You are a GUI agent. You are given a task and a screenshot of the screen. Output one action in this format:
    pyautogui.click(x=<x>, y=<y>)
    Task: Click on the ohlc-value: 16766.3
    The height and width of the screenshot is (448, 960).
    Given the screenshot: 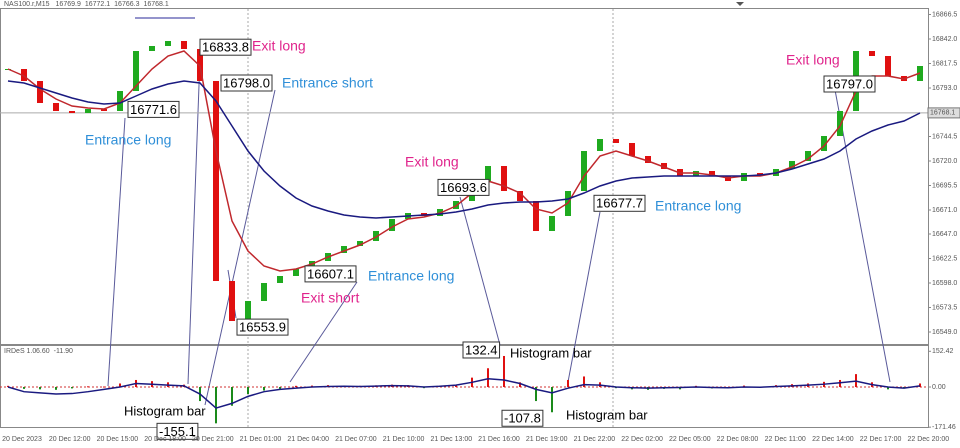 What is the action you would take?
    pyautogui.click(x=126, y=4)
    